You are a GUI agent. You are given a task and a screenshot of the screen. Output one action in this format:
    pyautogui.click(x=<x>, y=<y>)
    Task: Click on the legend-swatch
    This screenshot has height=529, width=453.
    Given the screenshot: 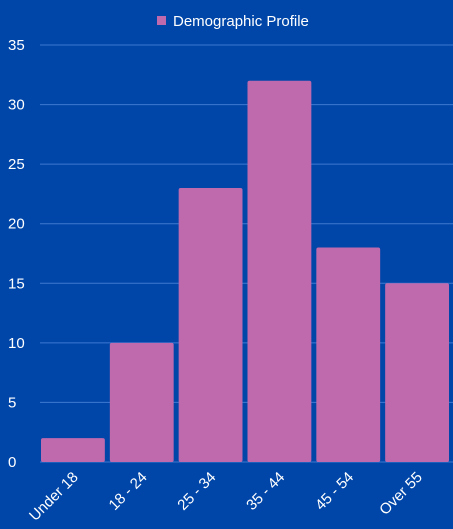 What is the action you would take?
    pyautogui.click(x=161, y=20)
    